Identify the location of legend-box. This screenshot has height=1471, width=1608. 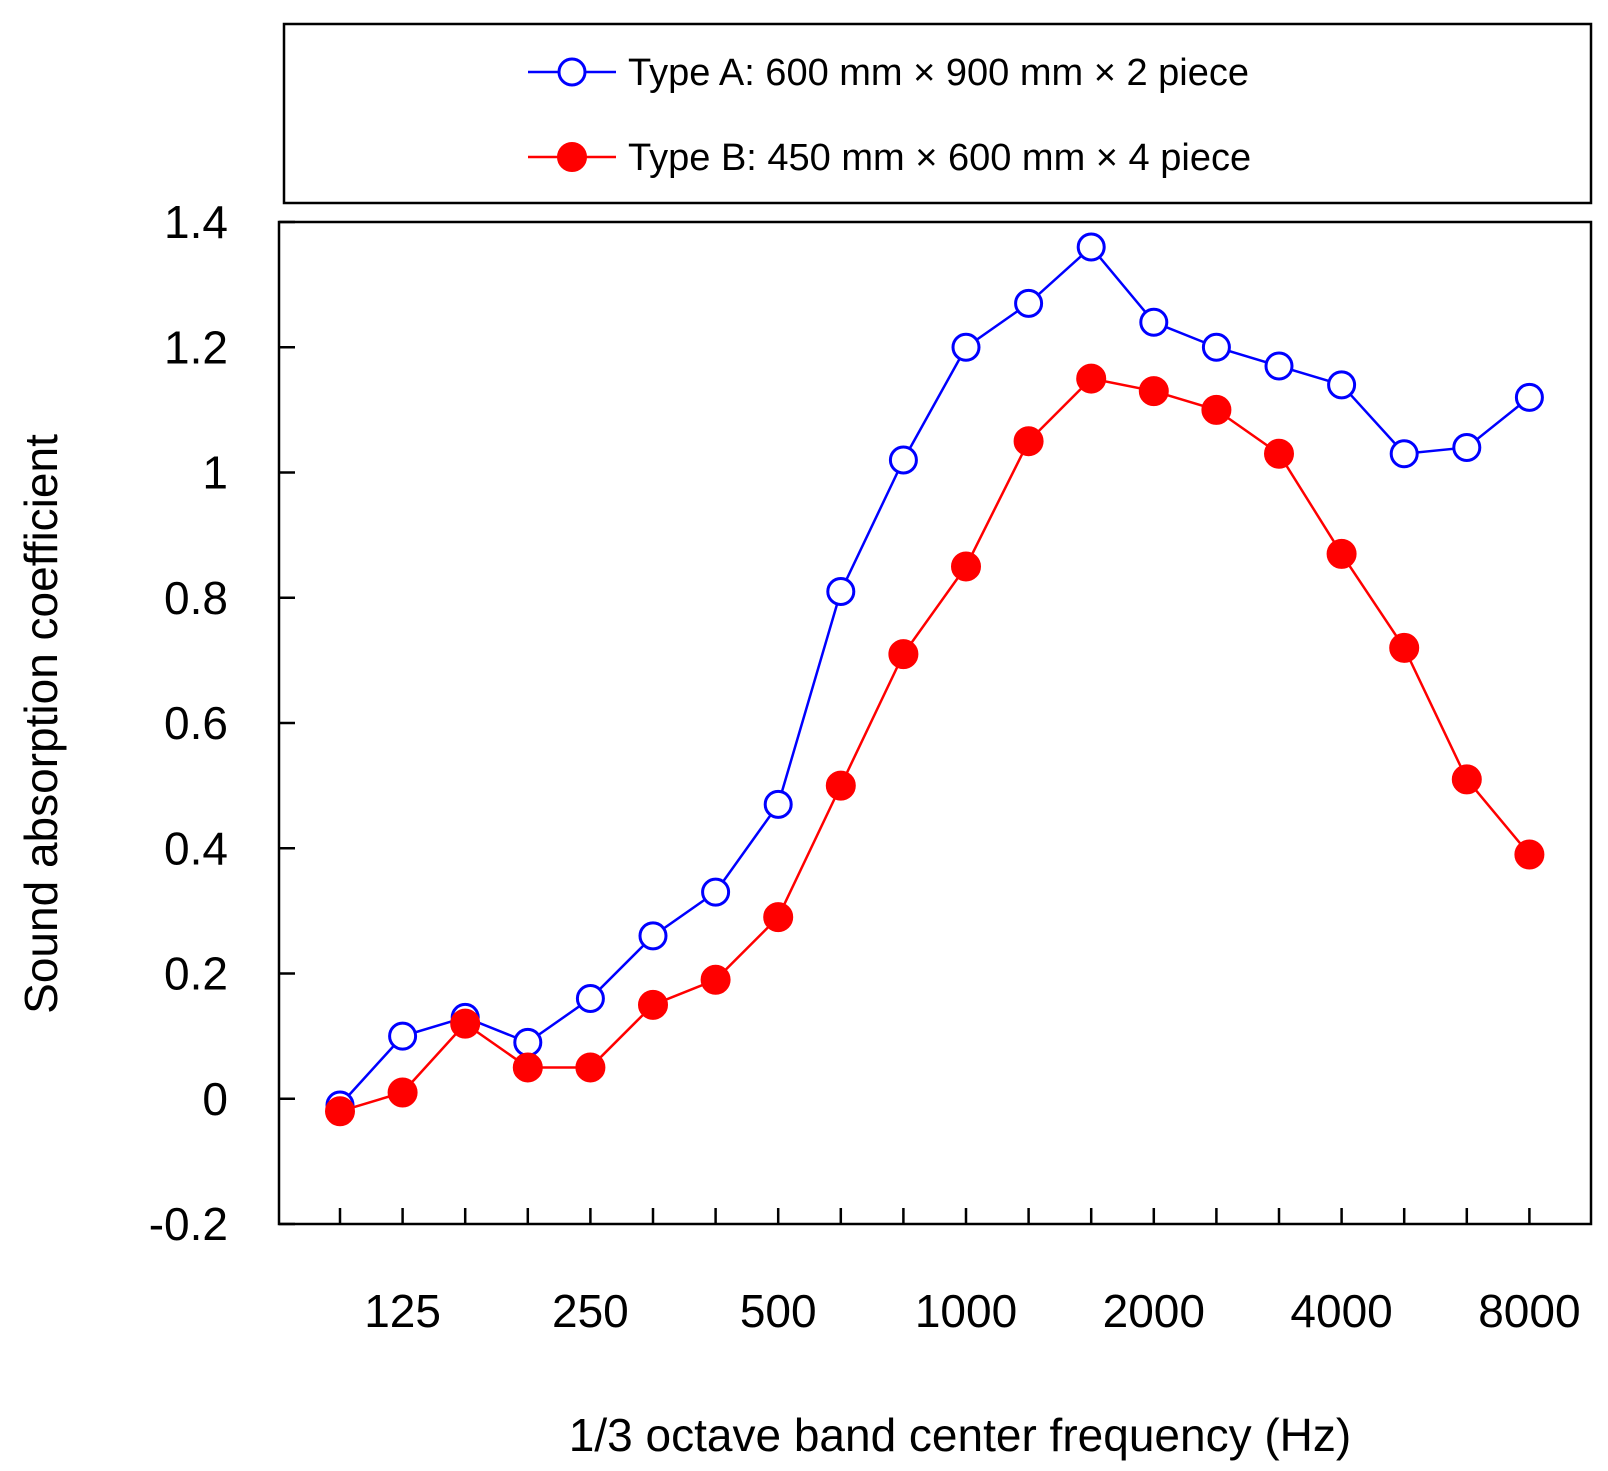
(937, 113).